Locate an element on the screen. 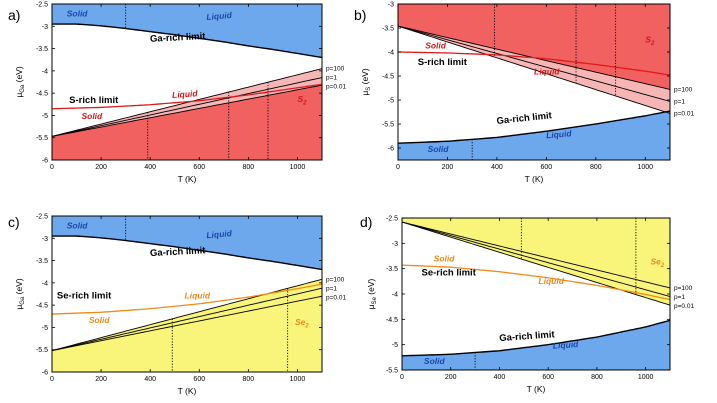  pressure-label: p=100 is located at coordinates (683, 89).